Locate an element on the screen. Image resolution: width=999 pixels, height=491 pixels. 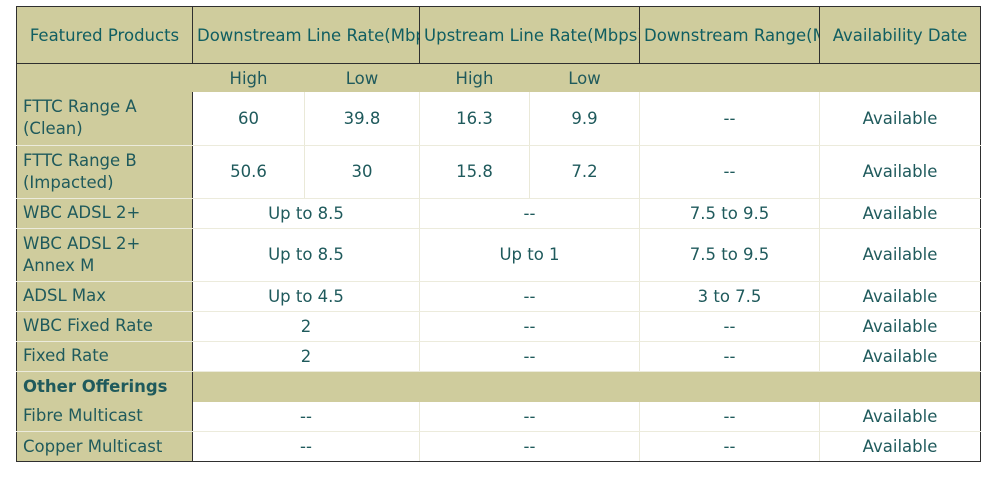
product-name: WBC ADSL 2+ is located at coordinates (104, 213).